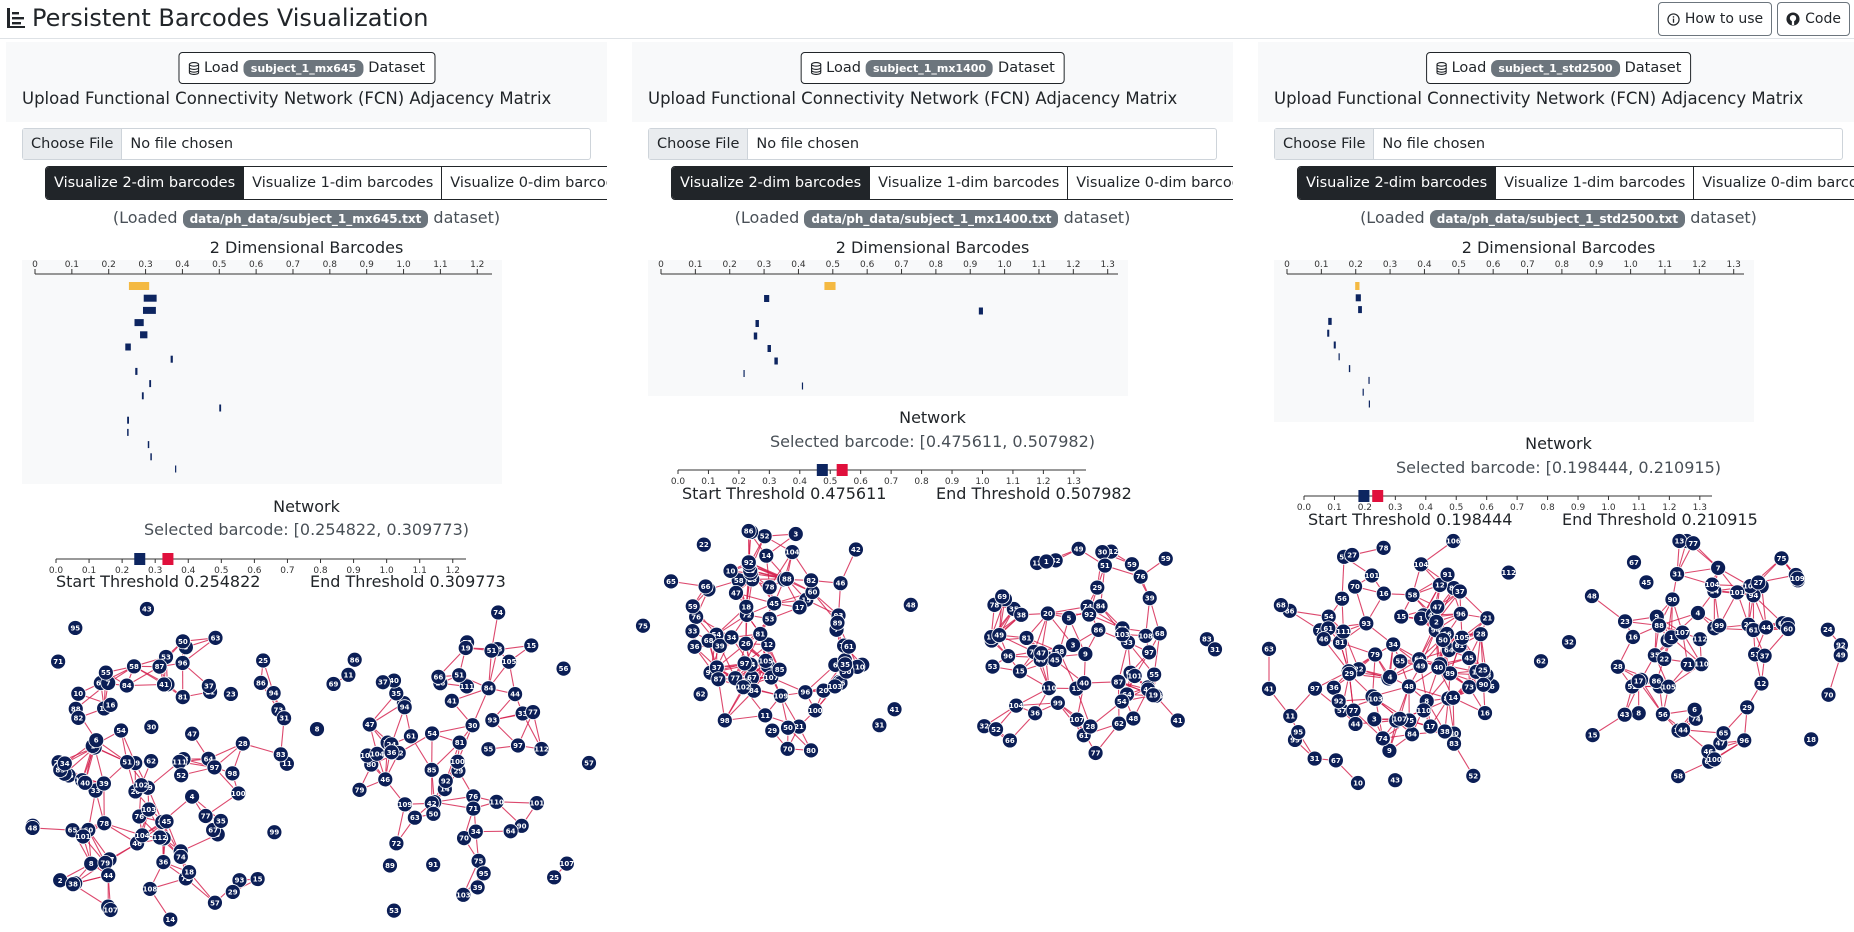 The width and height of the screenshot is (1854, 932). Describe the element at coordinates (306, 68) in the screenshot. I see `load-dataset-button: Load subject_1_mx645 Dataset` at that location.